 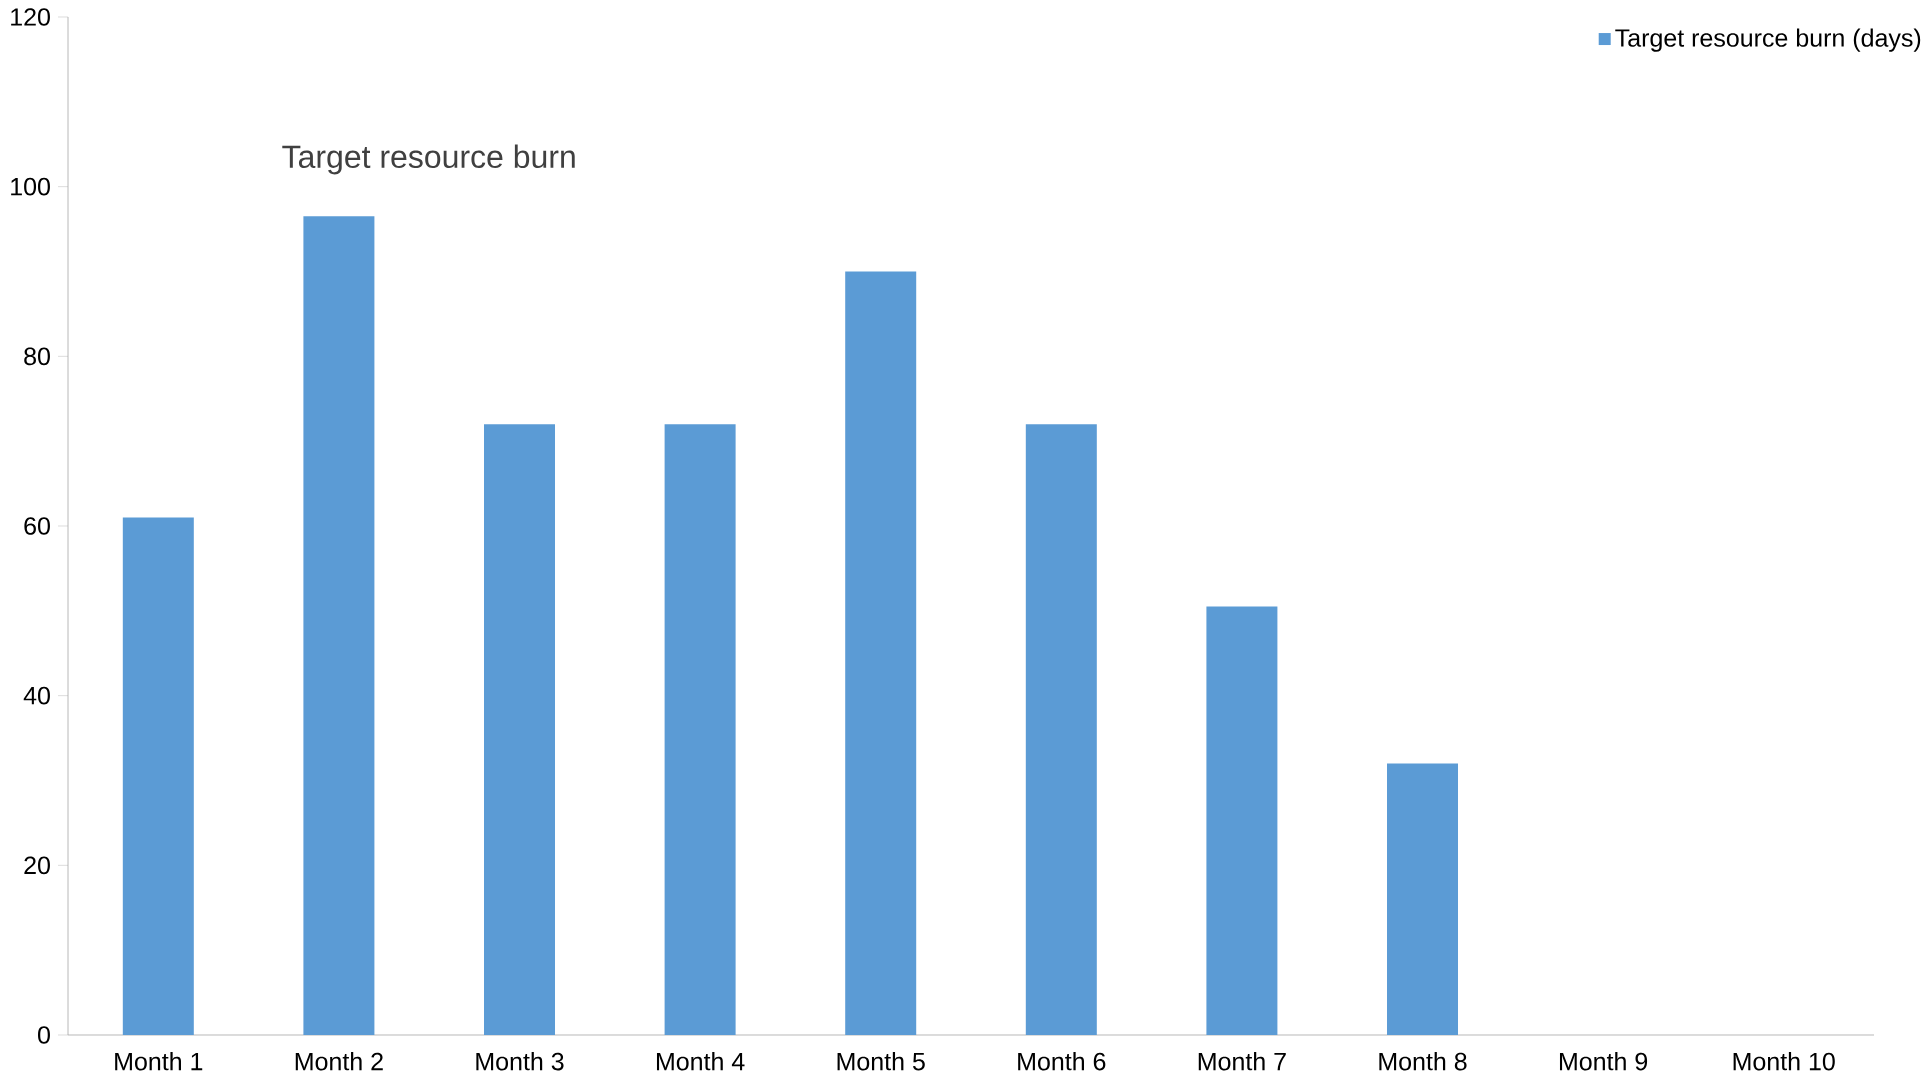 I want to click on x-tick-label: Month 10, so click(x=1784, y=1061).